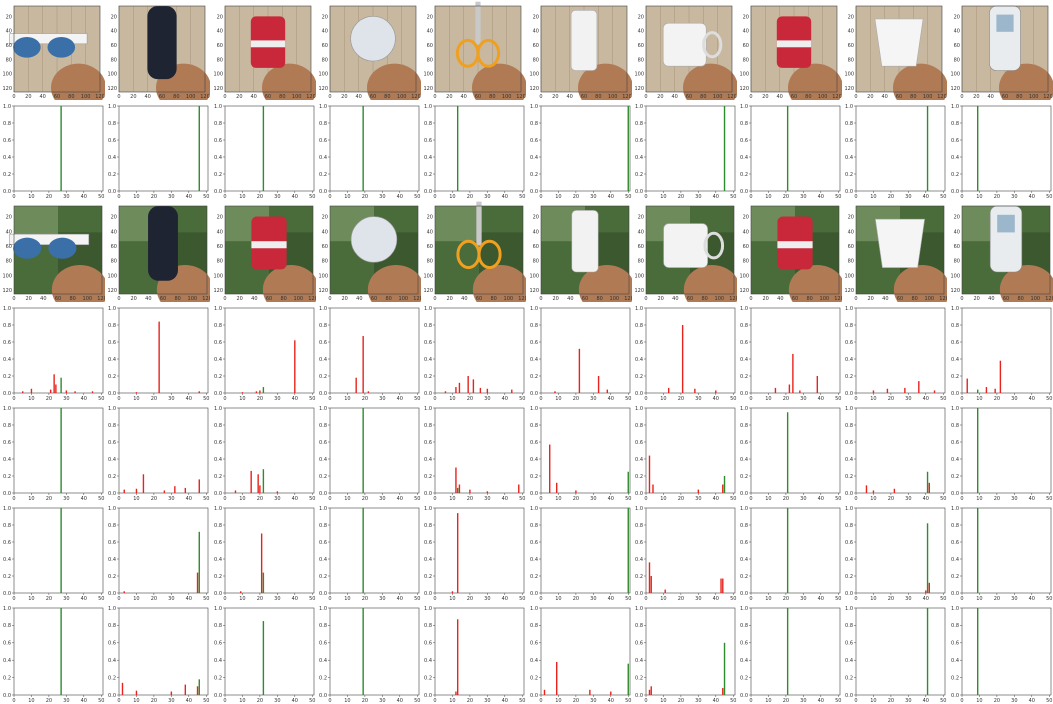  What do you see at coordinates (956, 262) in the screenshot?
I see `ytick-label: 80` at bounding box center [956, 262].